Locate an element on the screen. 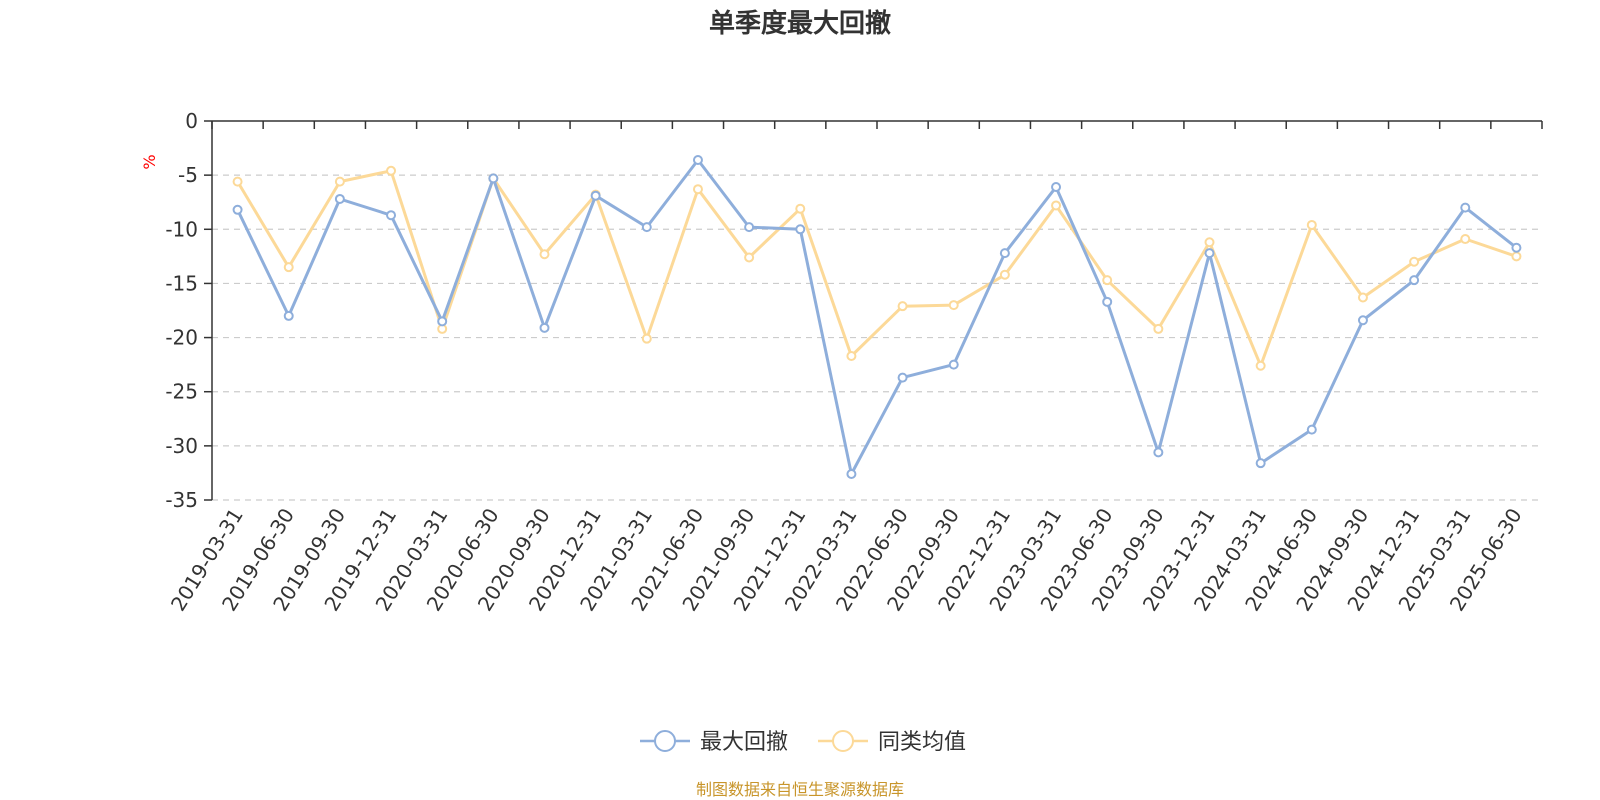 This screenshot has height=800, width=1600. y-tick-label: -30 is located at coordinates (181, 446).